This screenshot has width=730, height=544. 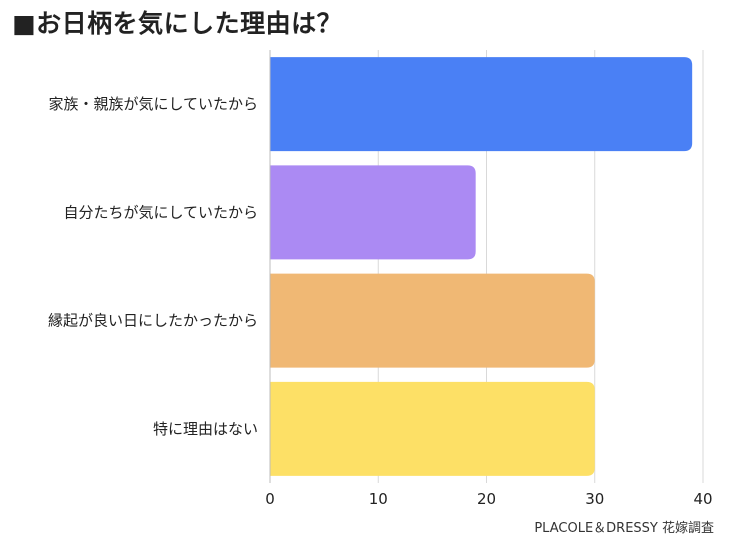 What do you see at coordinates (205, 429) in the screenshot?
I see `category-label-3: 特に理由はない` at bounding box center [205, 429].